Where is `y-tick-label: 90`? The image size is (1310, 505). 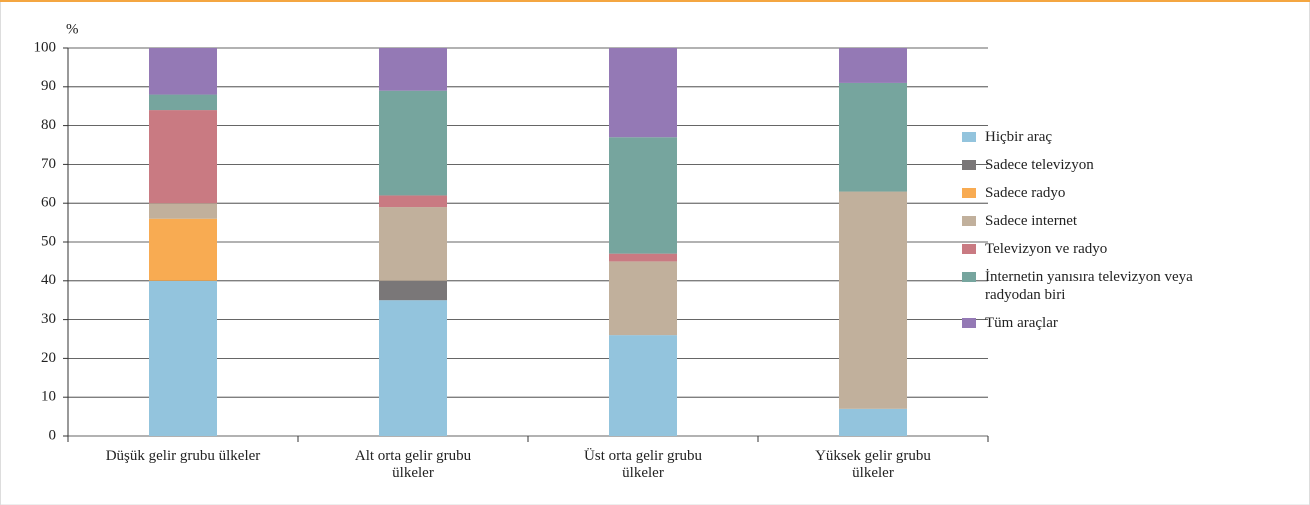
y-tick-label: 90 is located at coordinates (48, 86).